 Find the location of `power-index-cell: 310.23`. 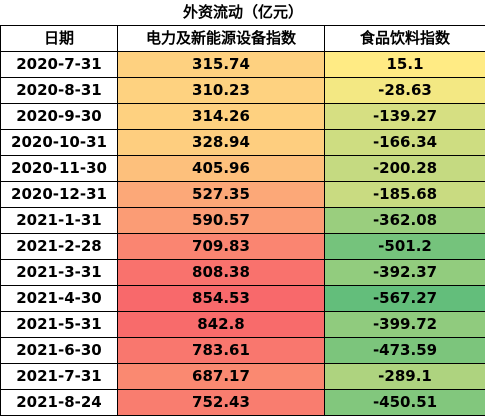

power-index-cell: 310.23 is located at coordinates (221, 91).